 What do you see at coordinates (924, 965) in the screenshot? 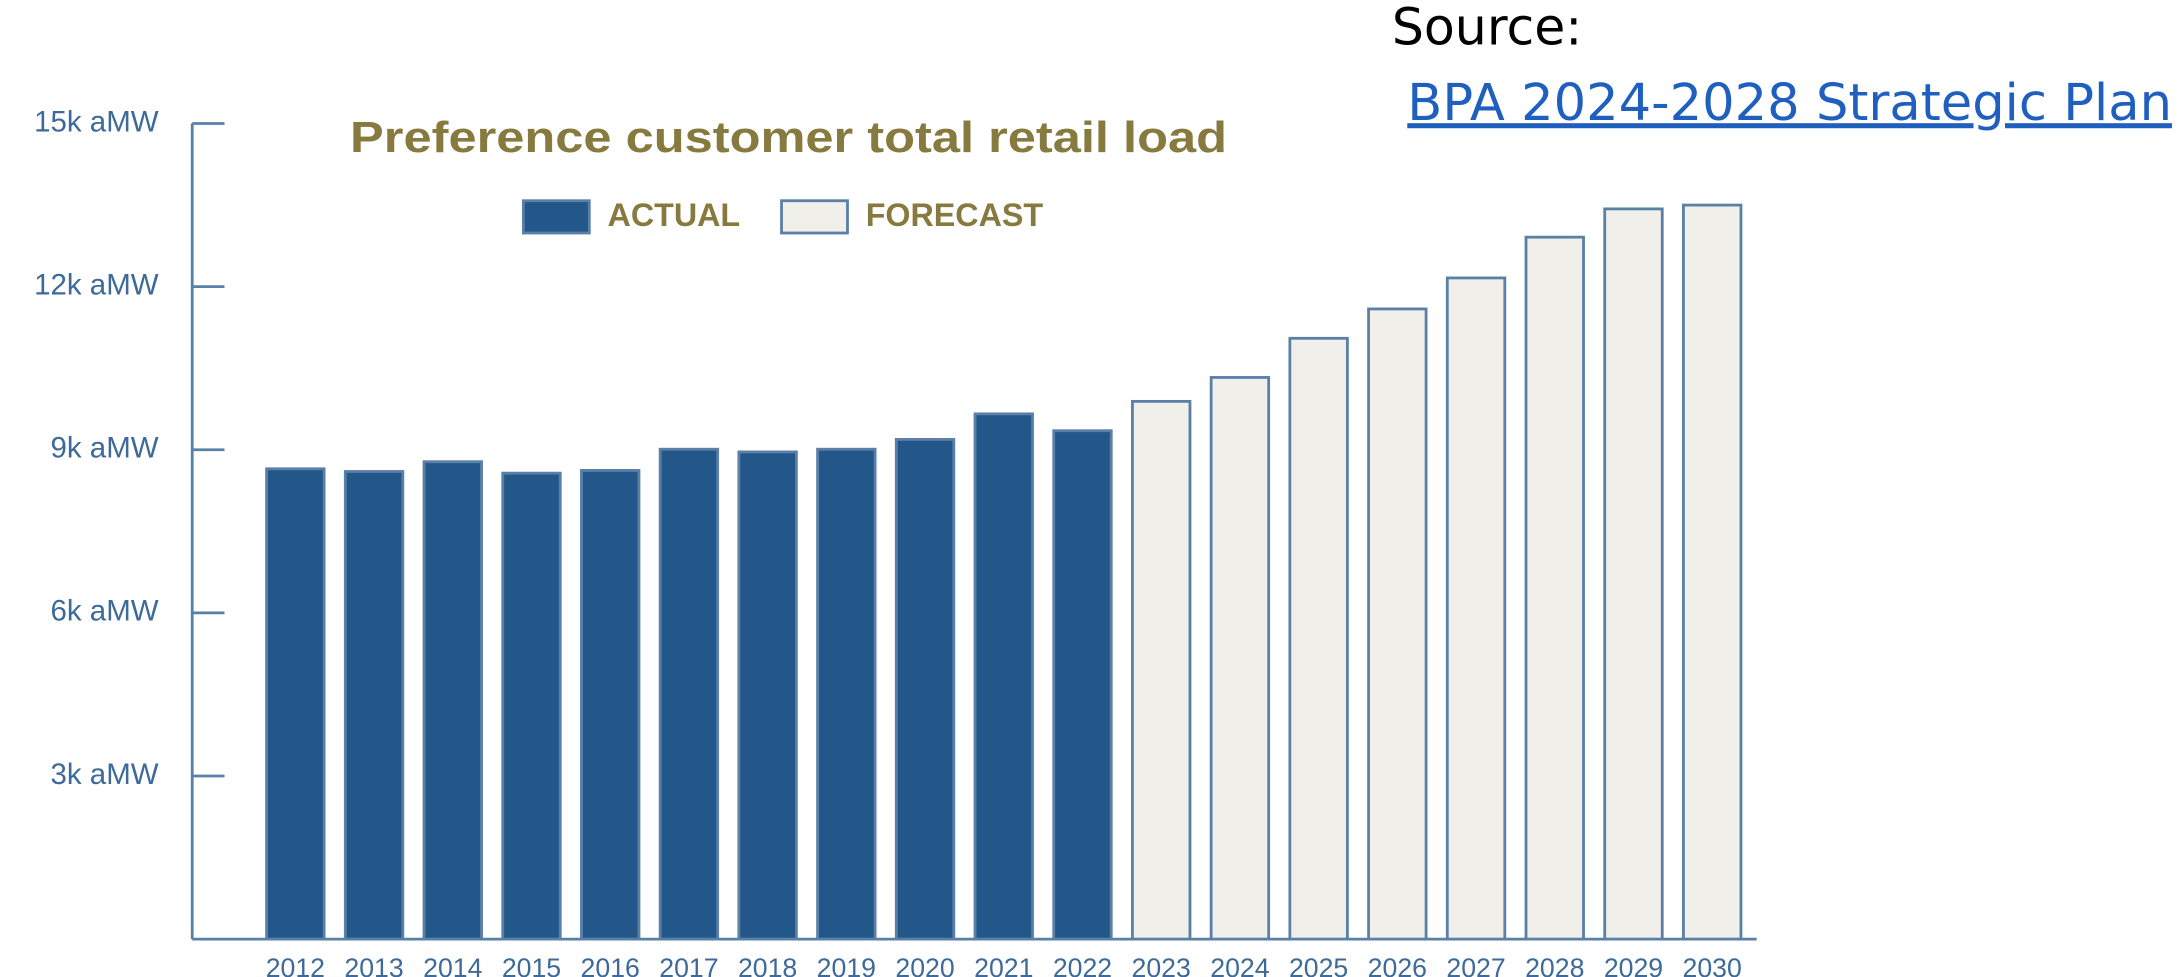
I see `x-tick-label: 2020` at bounding box center [924, 965].